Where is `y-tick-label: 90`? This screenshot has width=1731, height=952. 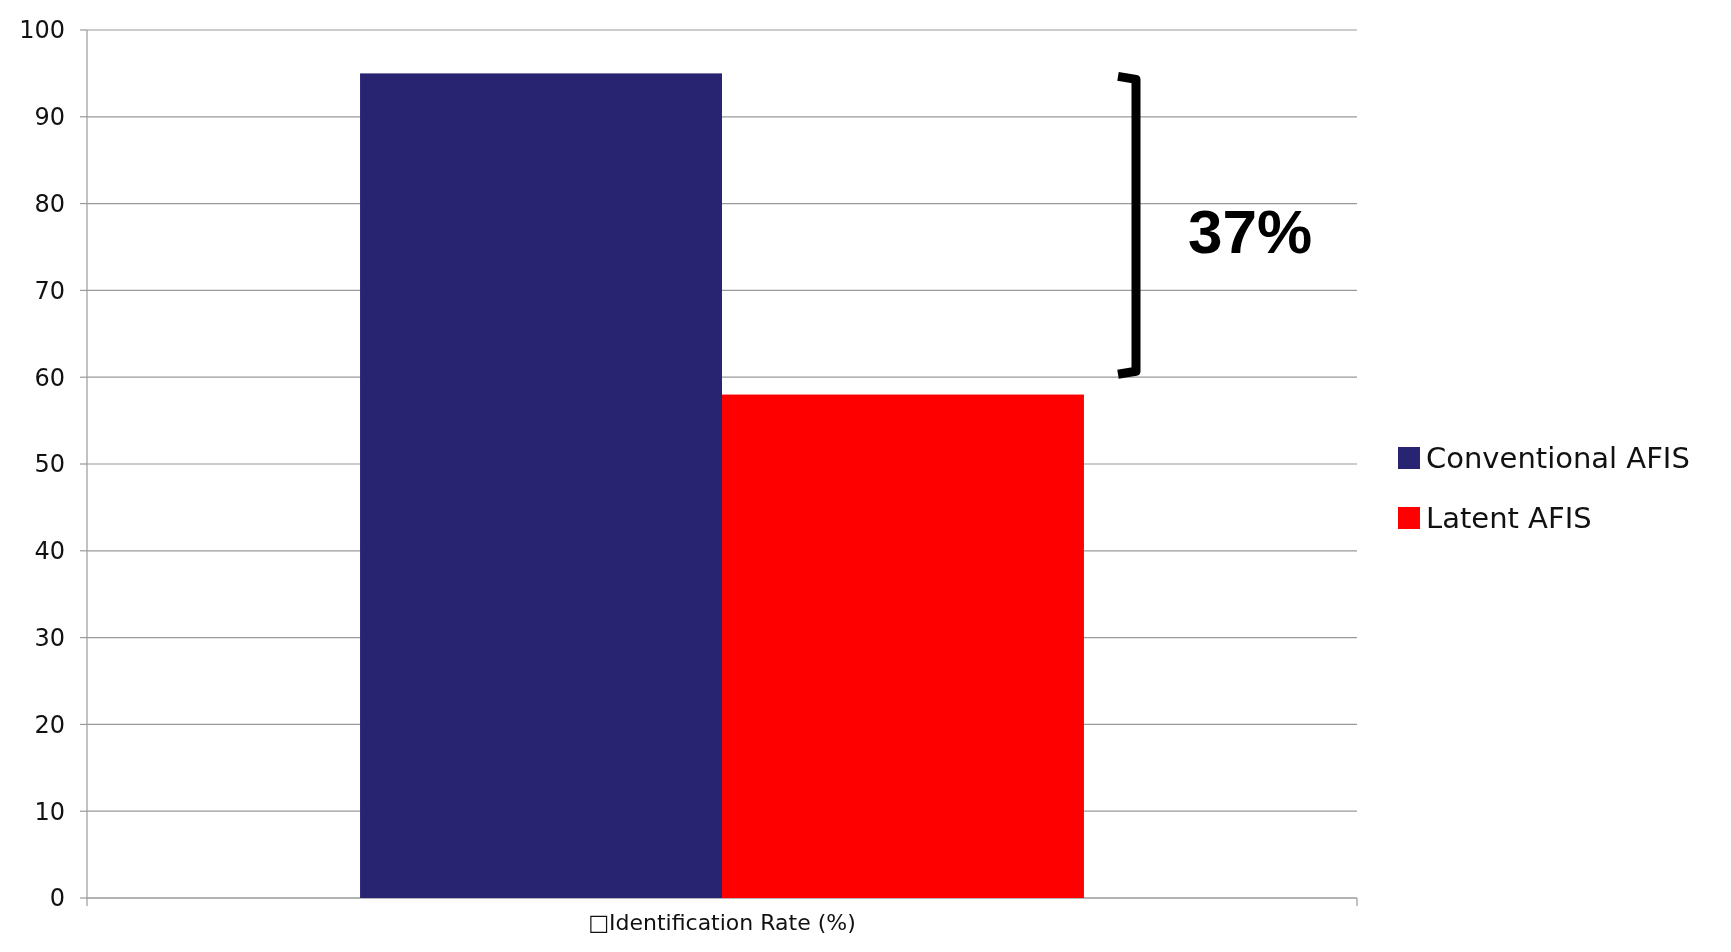 y-tick-label: 90 is located at coordinates (49, 117).